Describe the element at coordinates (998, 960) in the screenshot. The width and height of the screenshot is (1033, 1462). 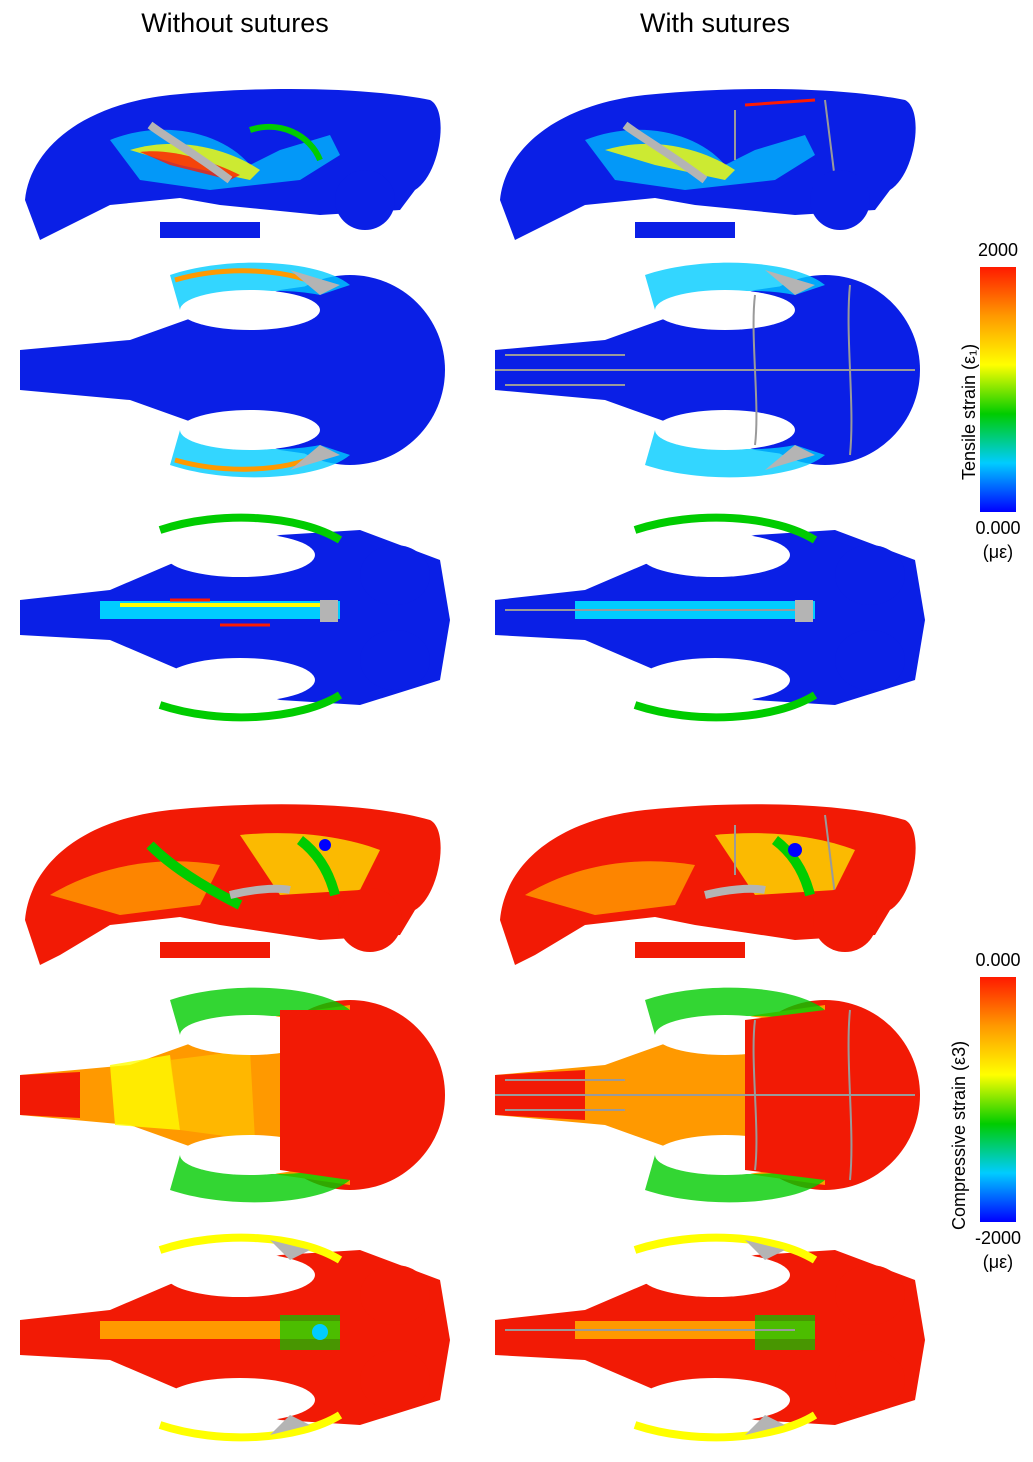
I see `compressive-scale-max-label: 0.000` at that location.